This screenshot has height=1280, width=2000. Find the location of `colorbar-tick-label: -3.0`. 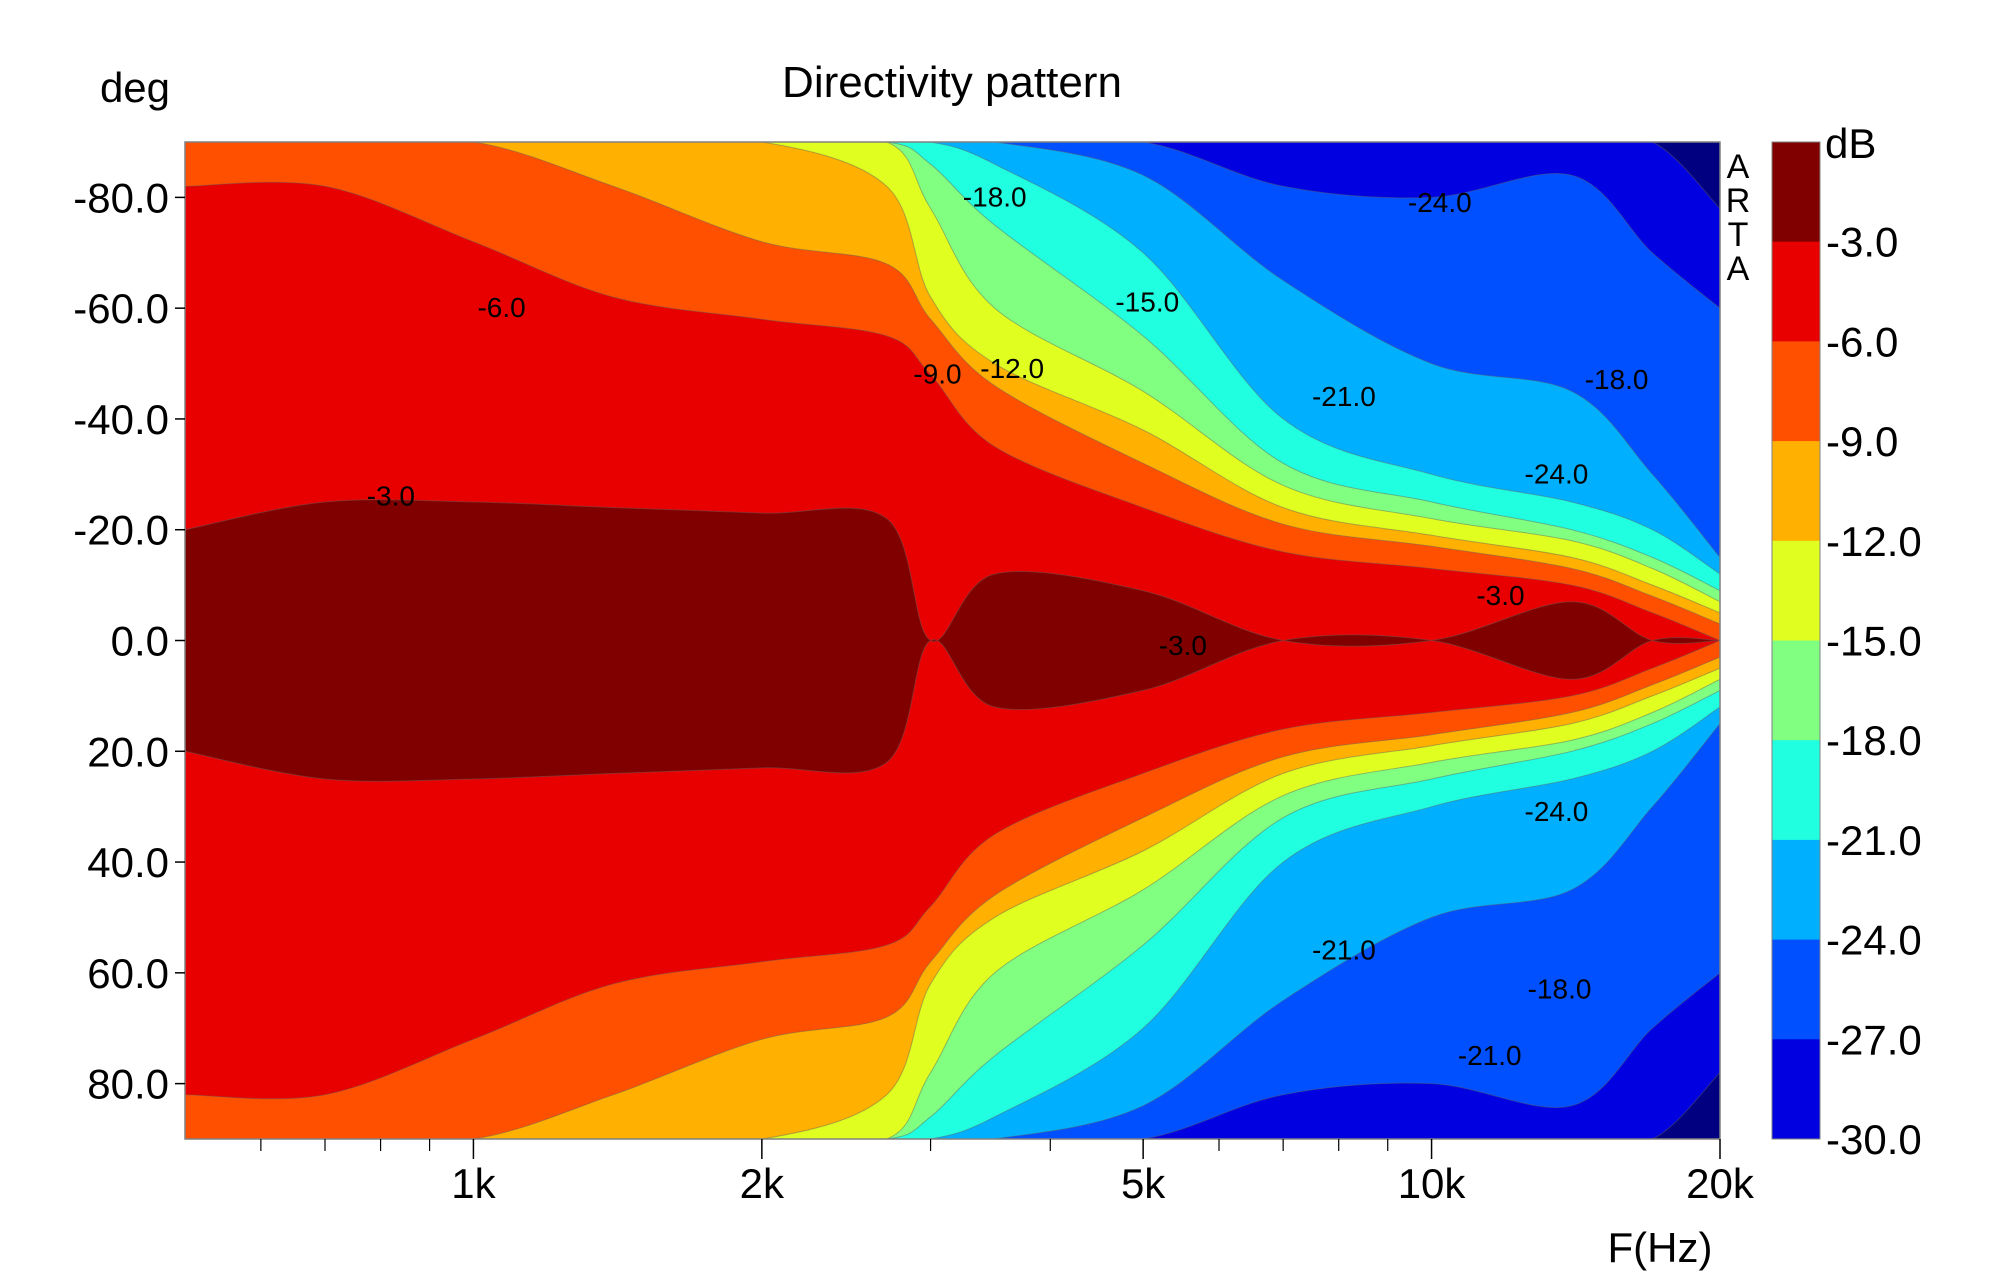

colorbar-tick-label: -3.0 is located at coordinates (1862, 242).